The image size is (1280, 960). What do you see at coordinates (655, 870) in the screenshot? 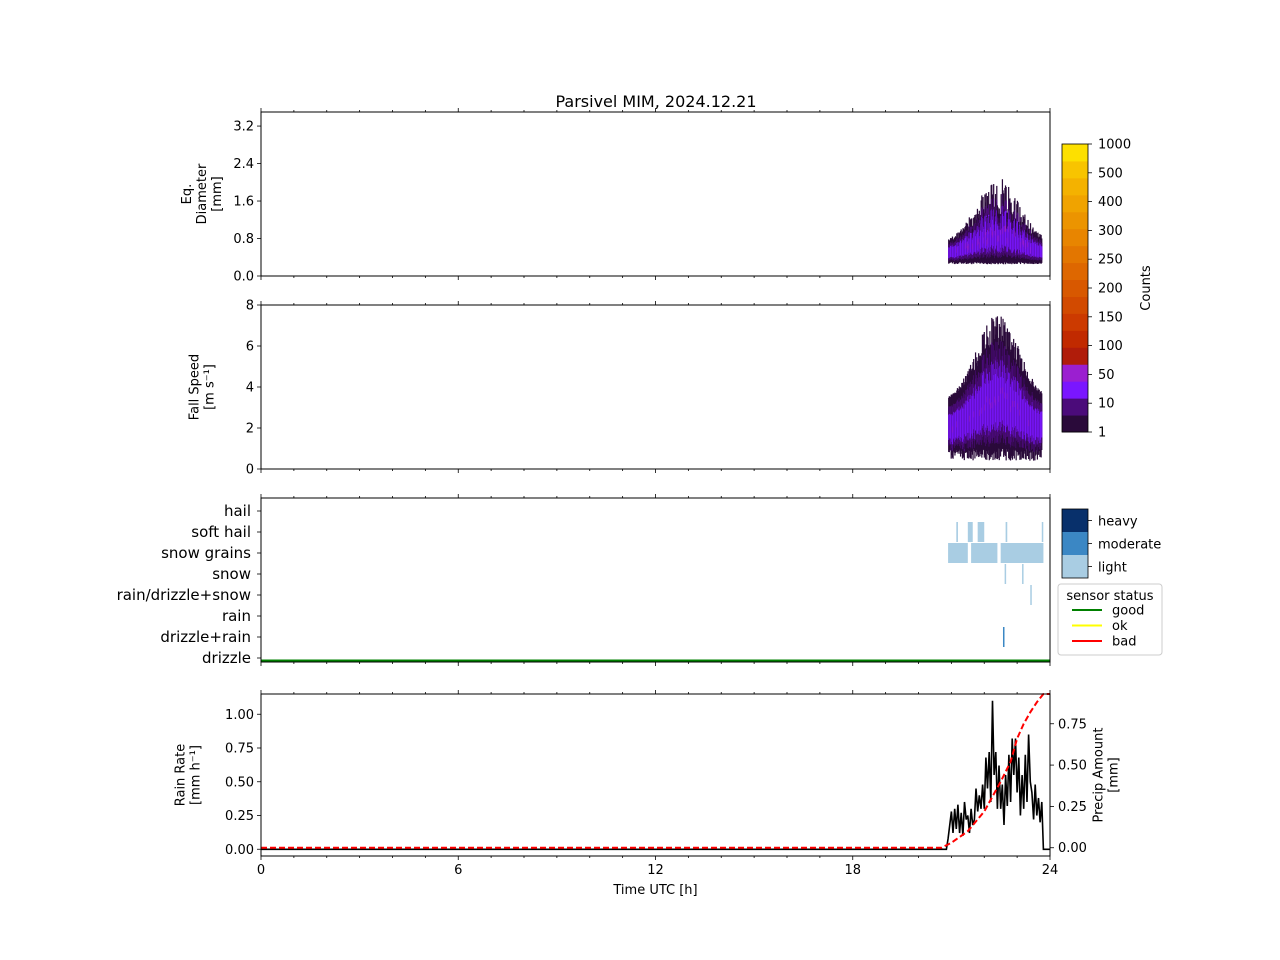
I see `x-tick-label: 12` at bounding box center [655, 870].